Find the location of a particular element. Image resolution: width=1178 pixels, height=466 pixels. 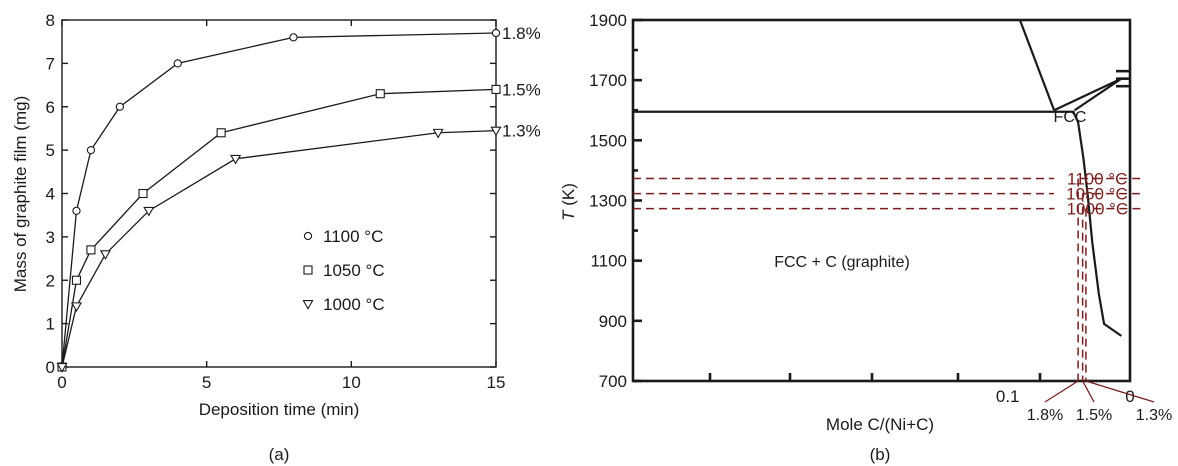

end-label-1050-c: 1.5% is located at coordinates (521, 89).